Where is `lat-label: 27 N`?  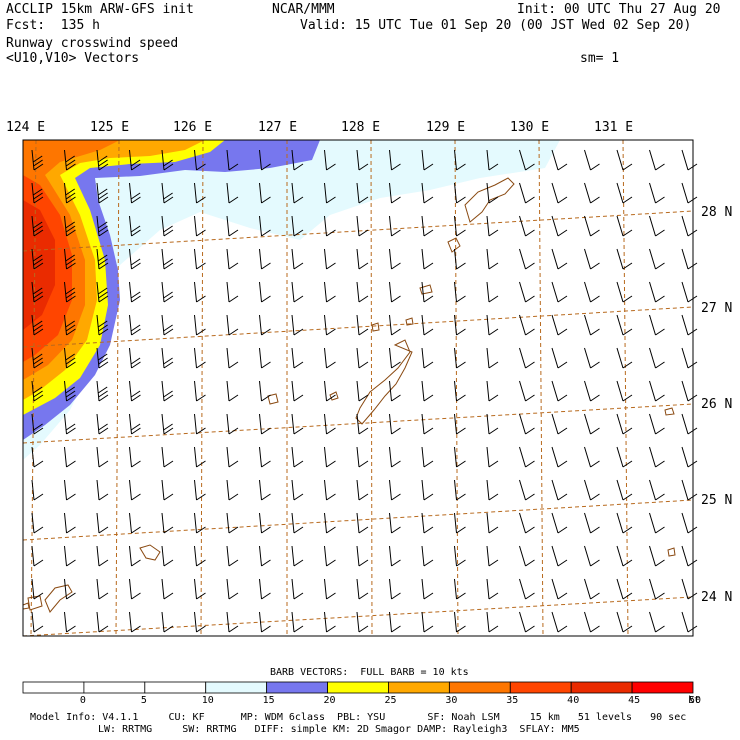 lat-label: 27 N is located at coordinates (717, 308).